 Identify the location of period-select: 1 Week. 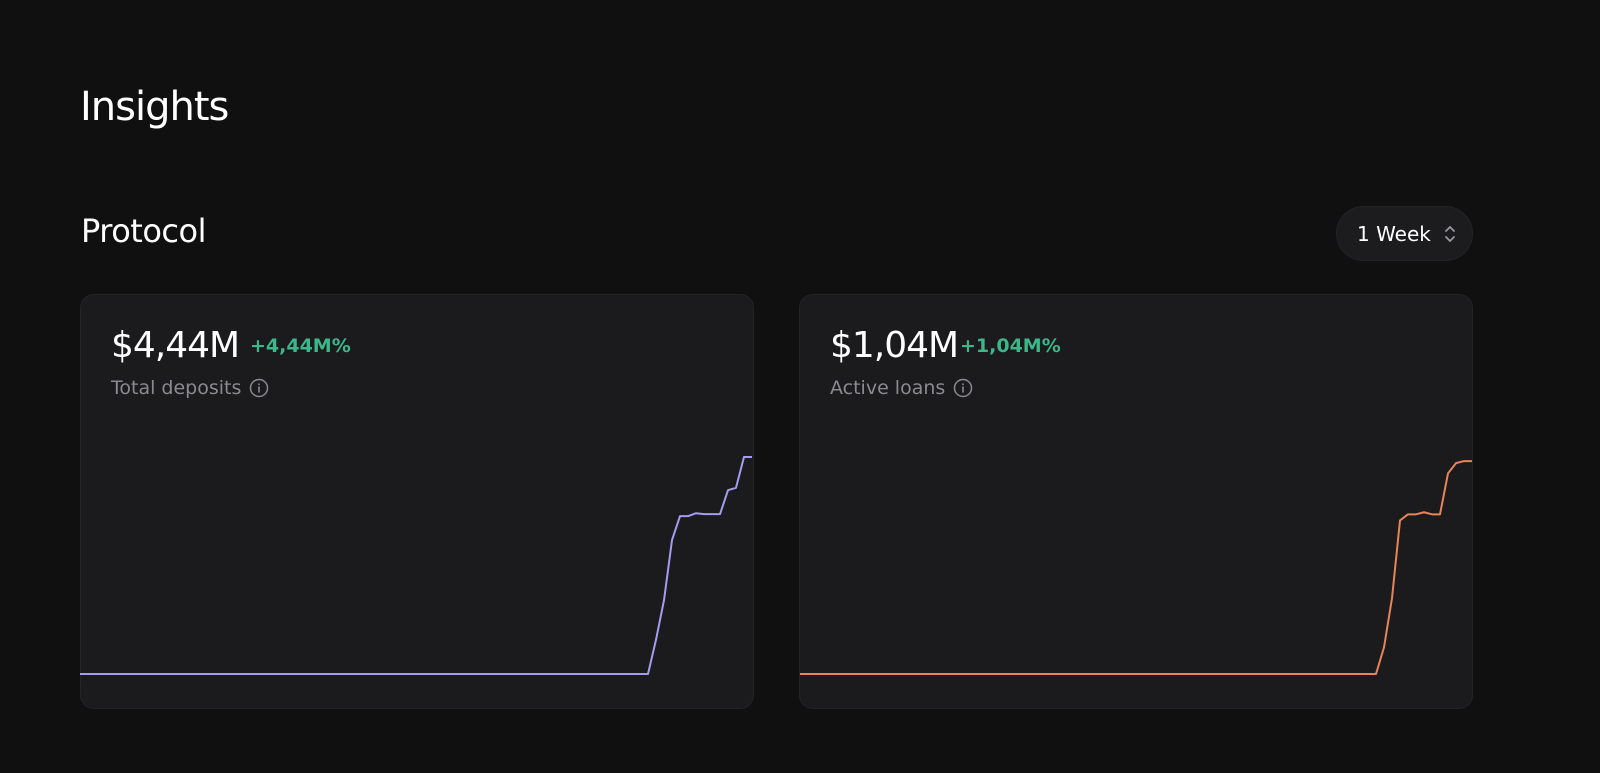
(1404, 233).